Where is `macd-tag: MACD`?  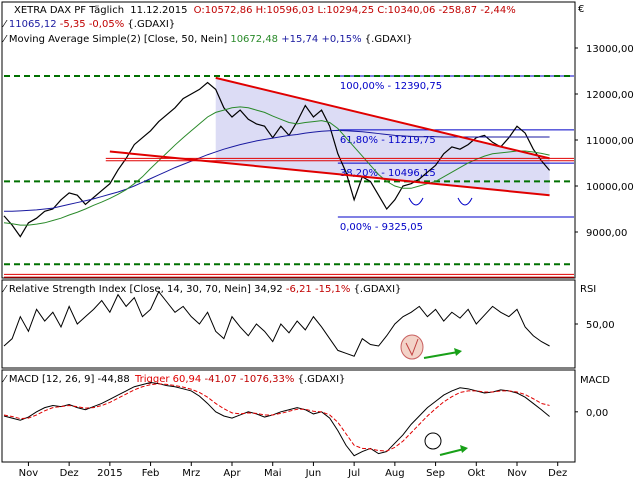 macd-tag: MACD is located at coordinates (595, 380).